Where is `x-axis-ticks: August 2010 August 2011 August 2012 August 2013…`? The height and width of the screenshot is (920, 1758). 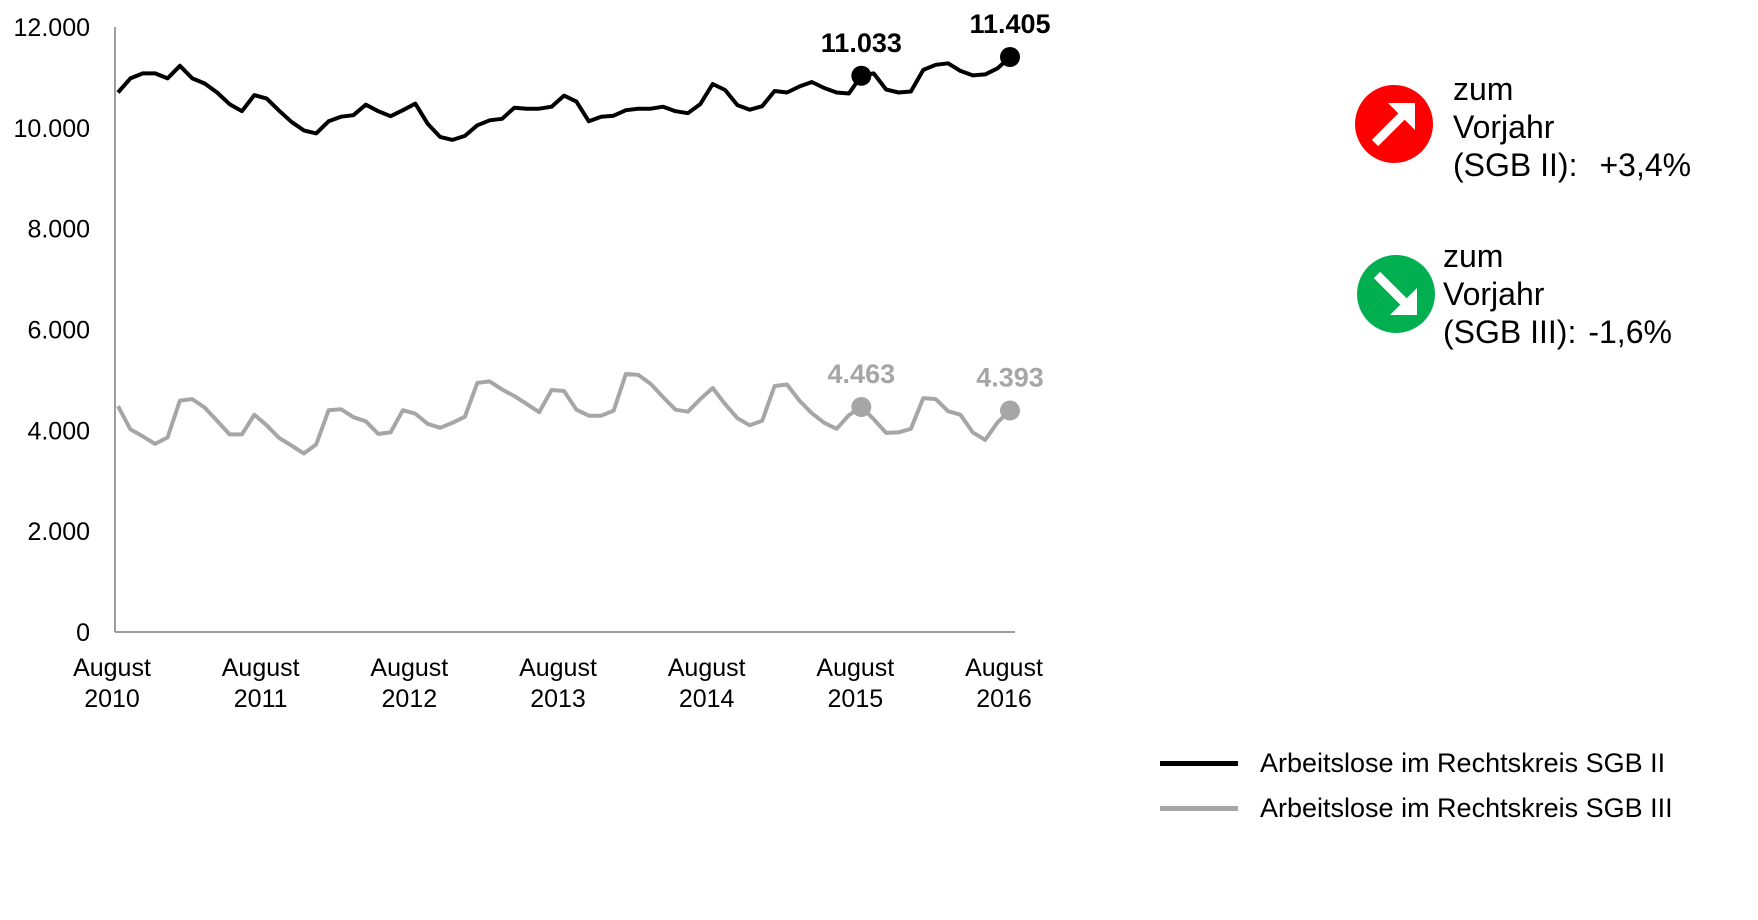
x-axis-ticks: August 2010 August 2011 August 2012 August 2013… is located at coordinates (558, 683).